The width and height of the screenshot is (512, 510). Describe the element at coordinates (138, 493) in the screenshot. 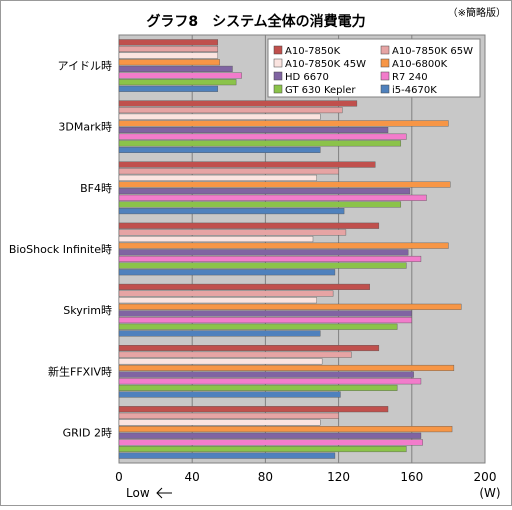

I see `low-label: Low` at that location.